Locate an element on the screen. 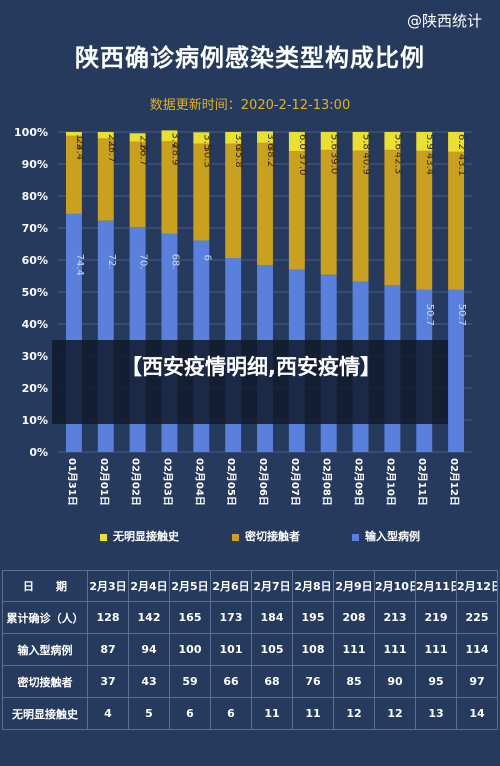 This screenshot has height=766, width=500. legend-item-imported: 输入型病例 is located at coordinates (386, 536).